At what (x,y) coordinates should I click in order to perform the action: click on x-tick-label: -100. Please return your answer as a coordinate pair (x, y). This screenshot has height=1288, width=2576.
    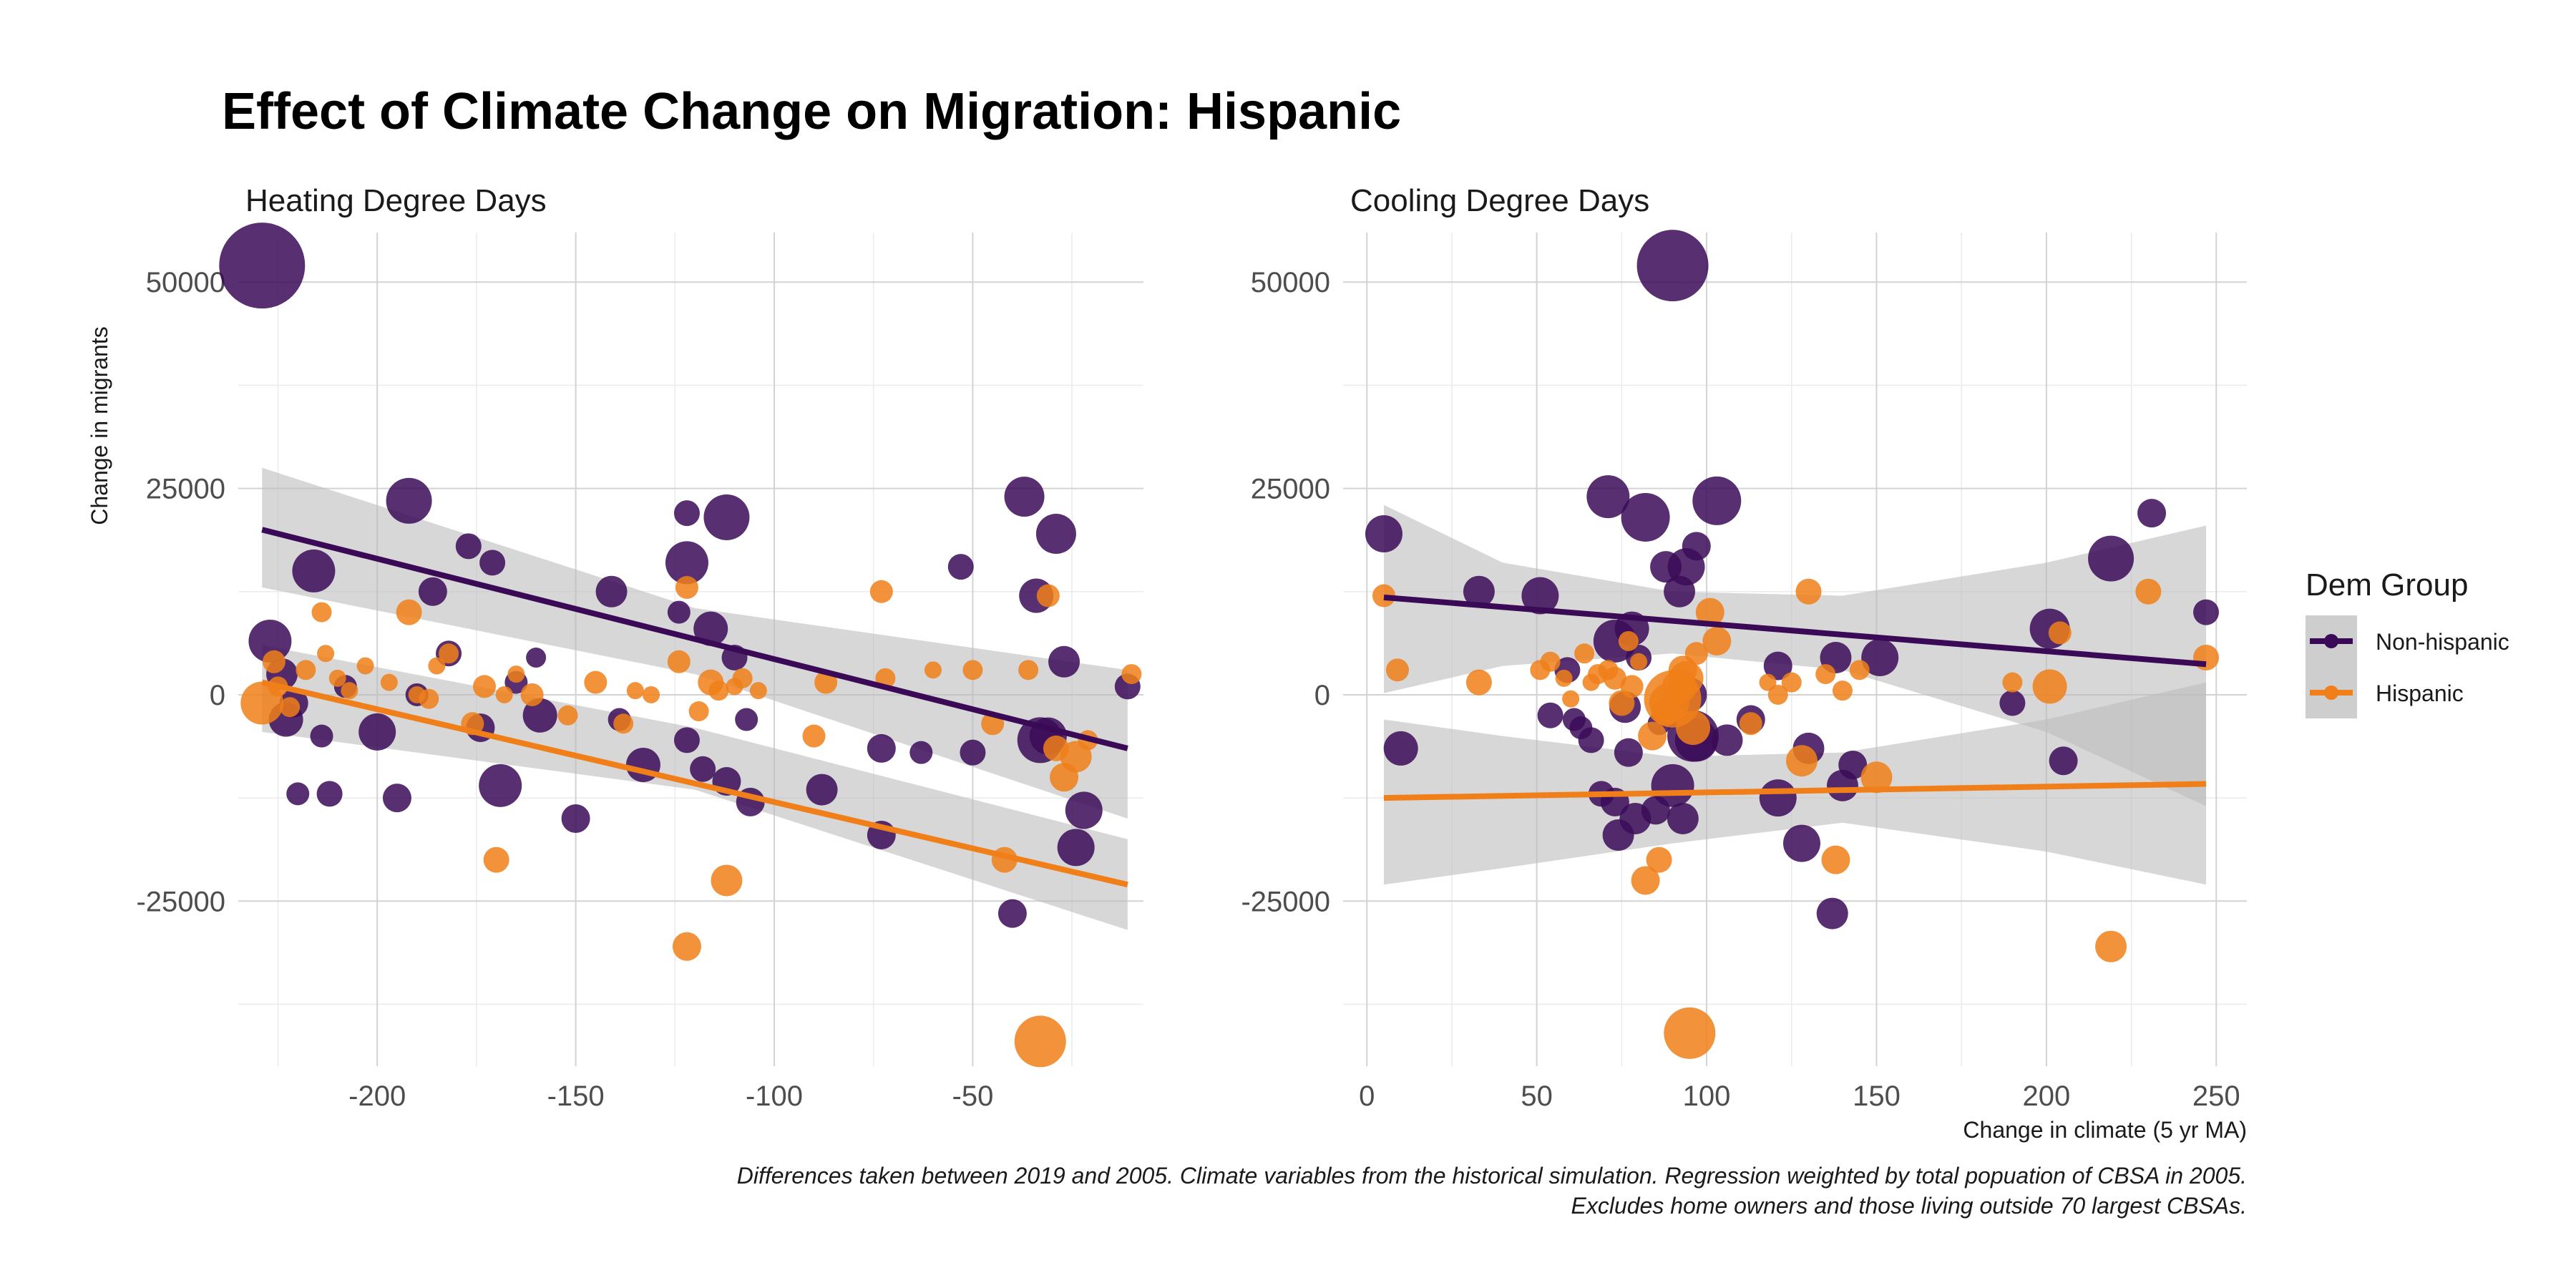
    Looking at the image, I should click on (774, 1096).